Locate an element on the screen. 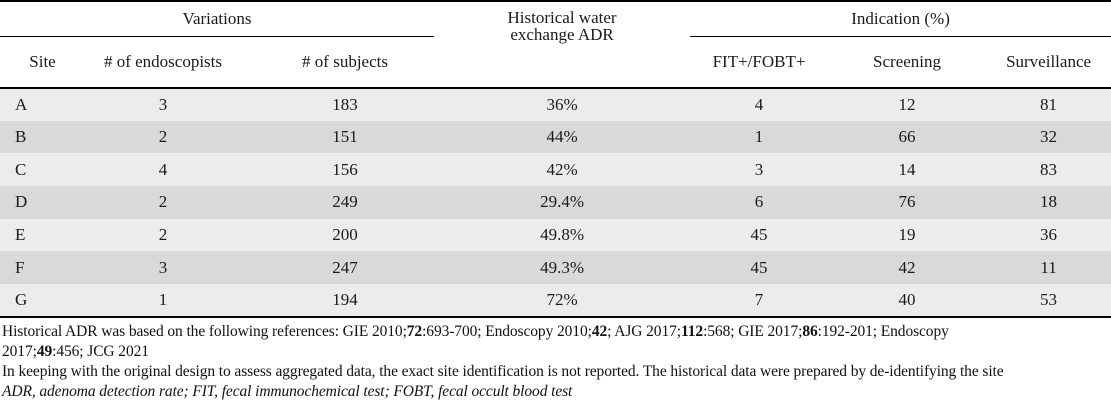  cell-fit: 7 is located at coordinates (759, 299).